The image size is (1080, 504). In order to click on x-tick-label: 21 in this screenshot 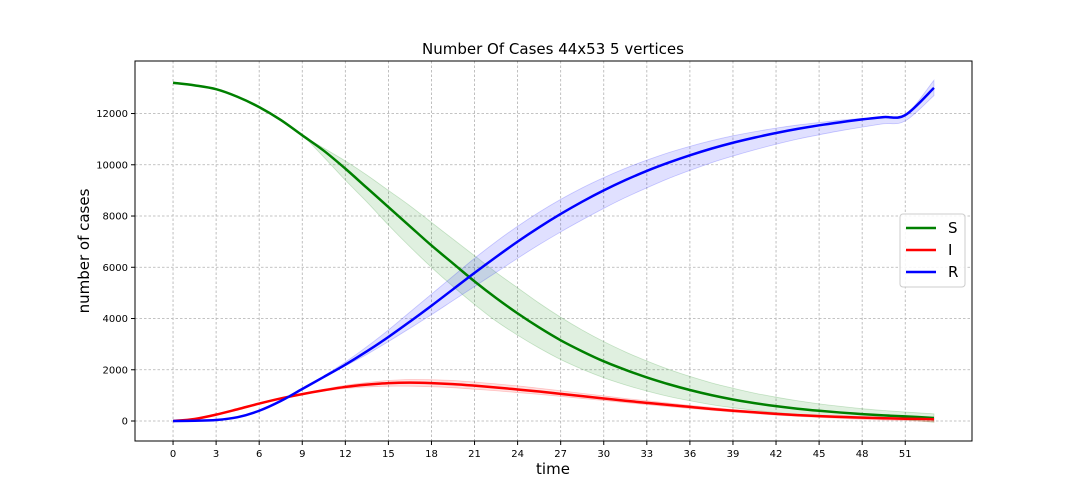, I will do `click(474, 454)`.